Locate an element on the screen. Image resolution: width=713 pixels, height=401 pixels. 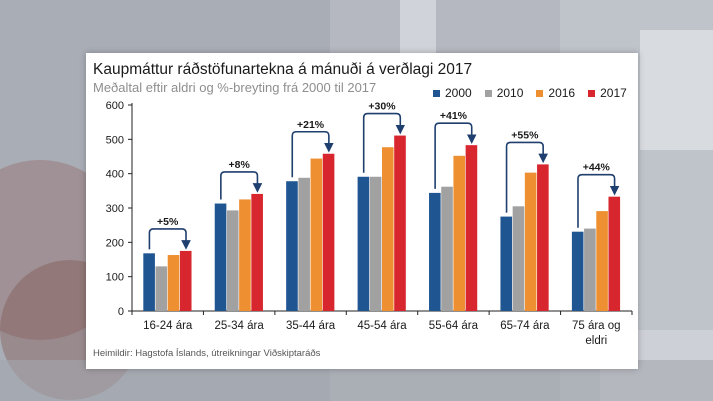
legend-label-2010: 2010 is located at coordinates (510, 93).